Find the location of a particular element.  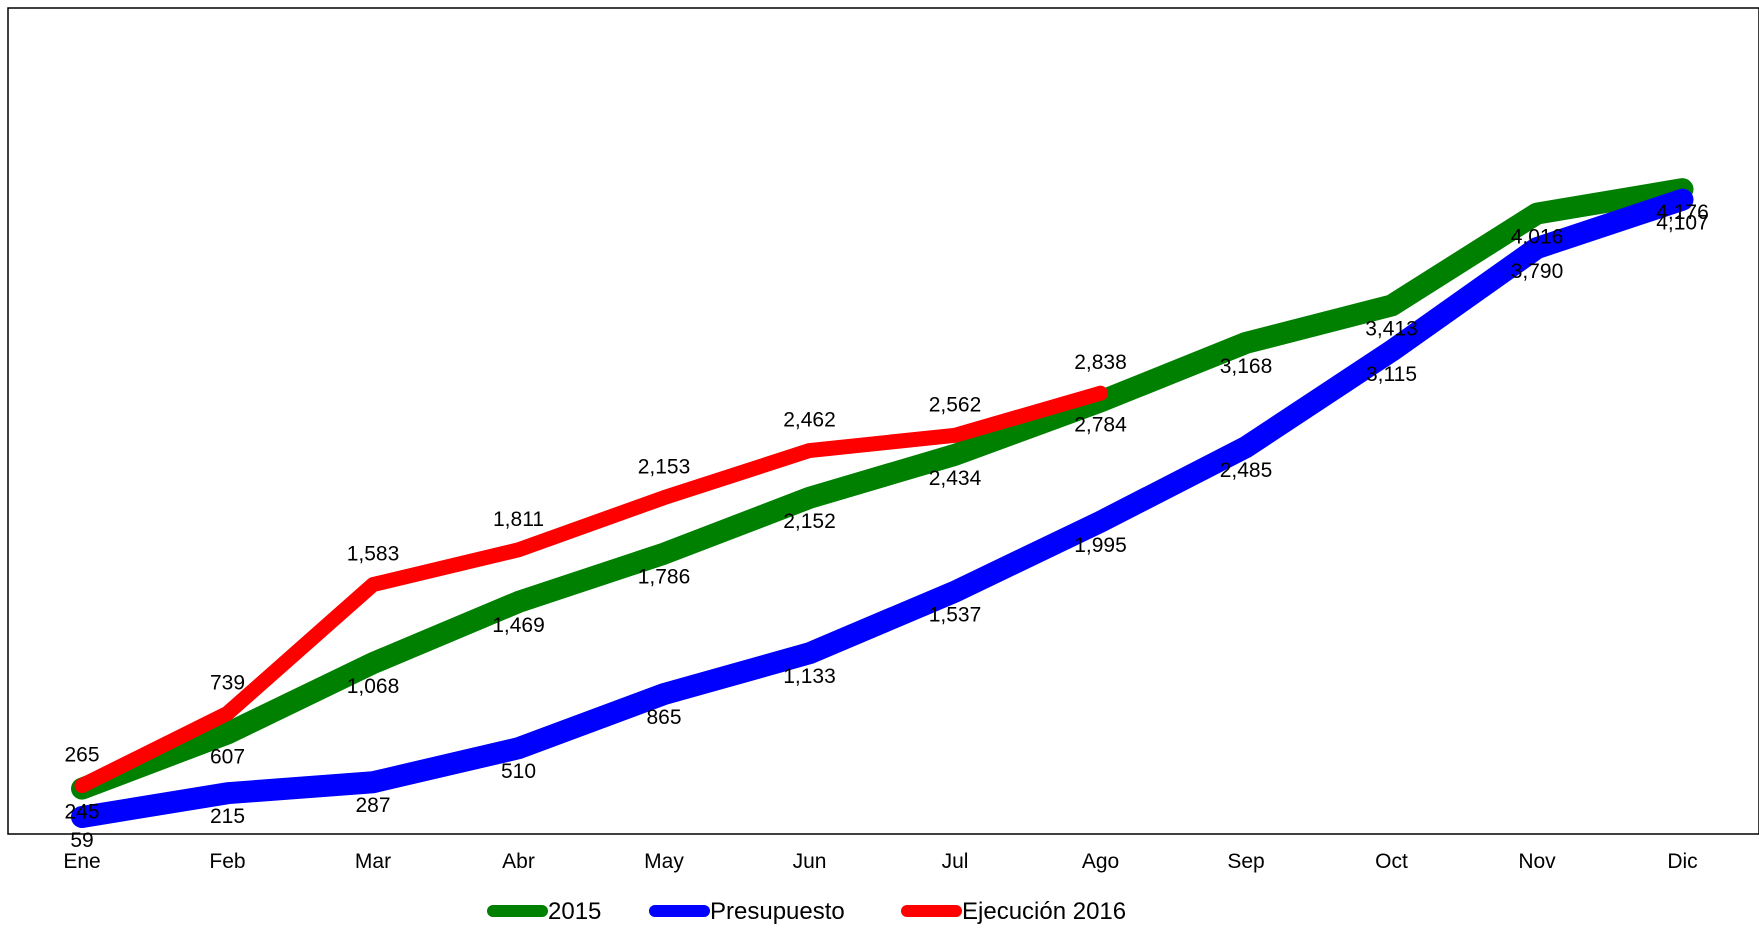

x-tick-label: Ene is located at coordinates (81, 861).